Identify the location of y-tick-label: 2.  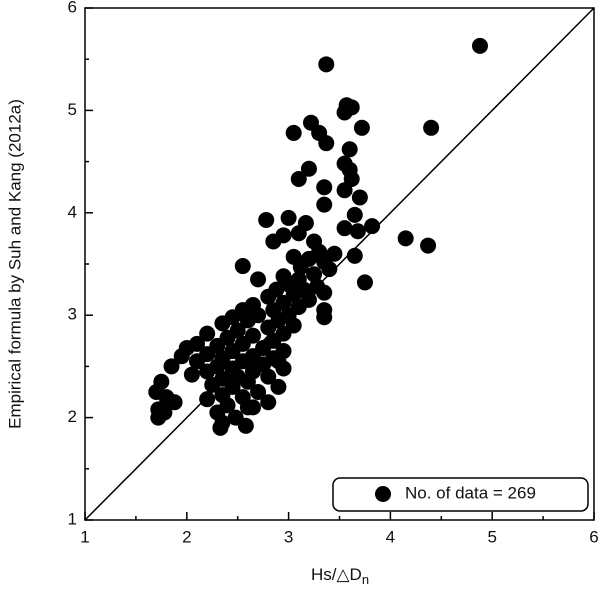
(72, 416).